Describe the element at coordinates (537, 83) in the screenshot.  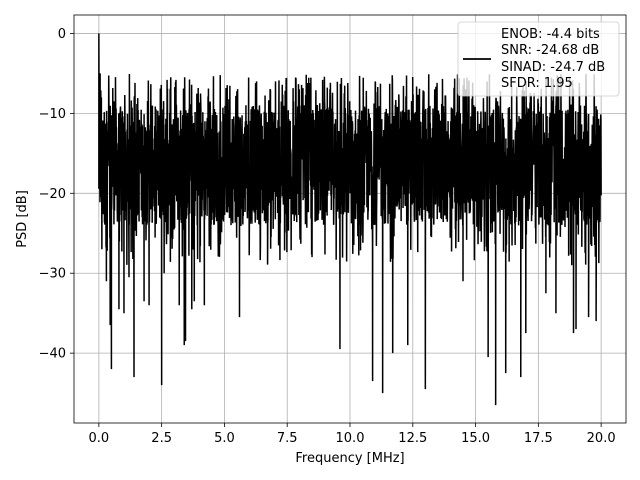
I see `legend-text-sfdr: SFDR: 1.95` at that location.